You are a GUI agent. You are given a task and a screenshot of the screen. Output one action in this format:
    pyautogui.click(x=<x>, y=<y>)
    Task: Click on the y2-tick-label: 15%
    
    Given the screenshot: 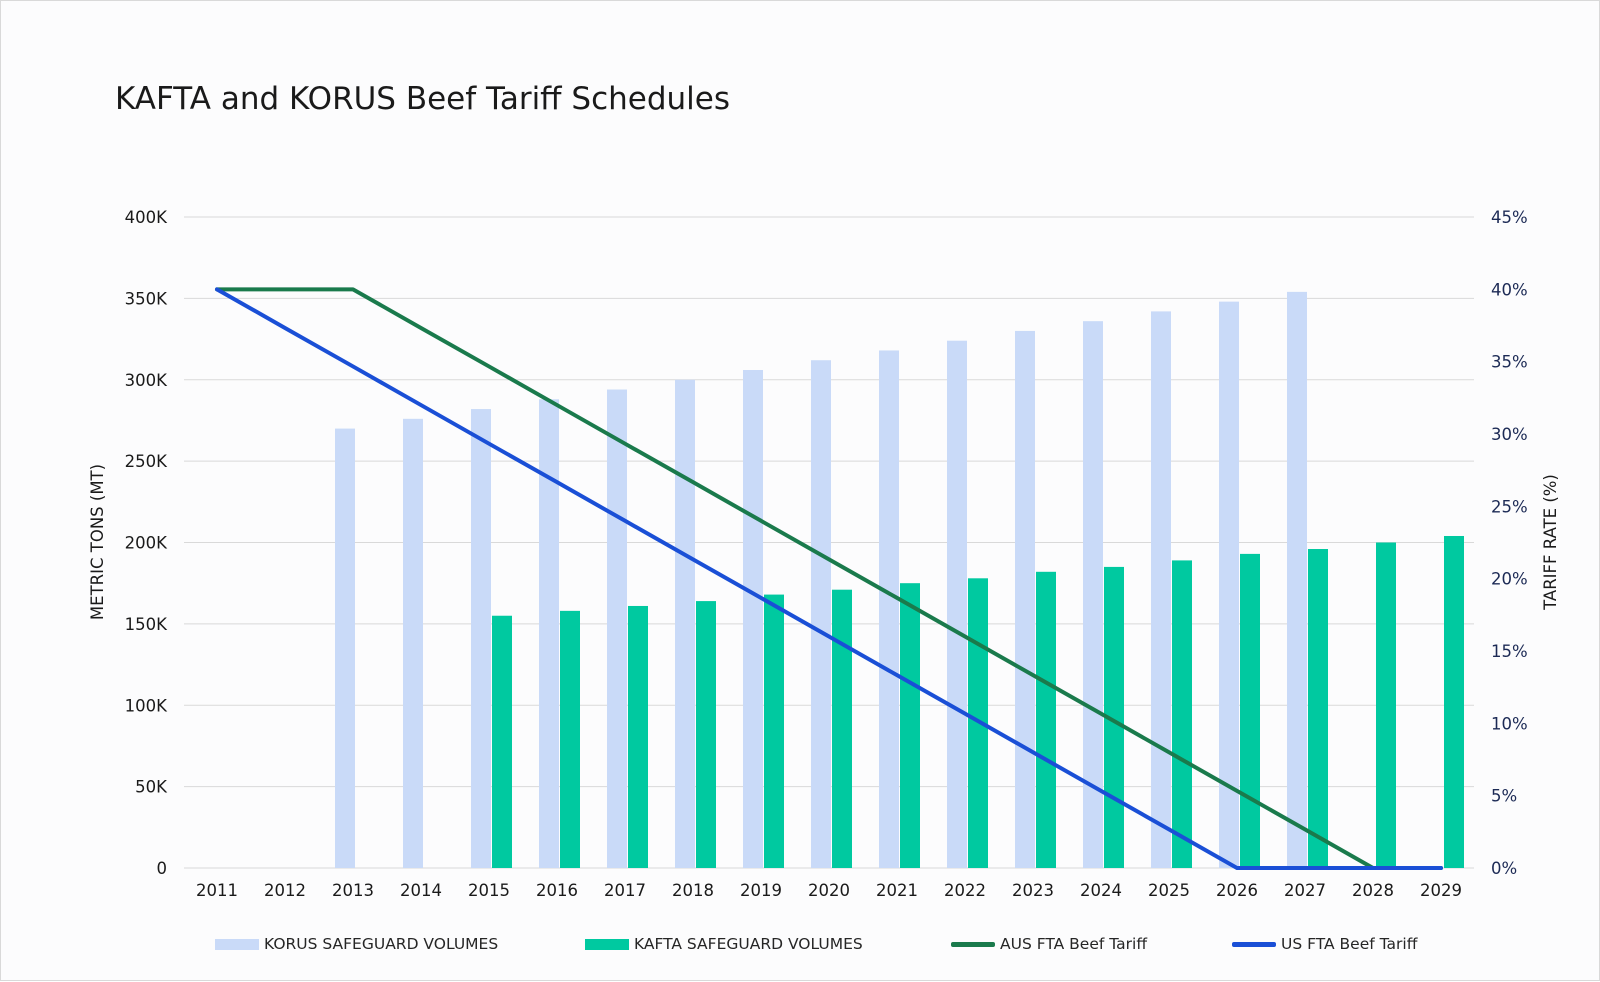 What is the action you would take?
    pyautogui.click(x=1509, y=651)
    